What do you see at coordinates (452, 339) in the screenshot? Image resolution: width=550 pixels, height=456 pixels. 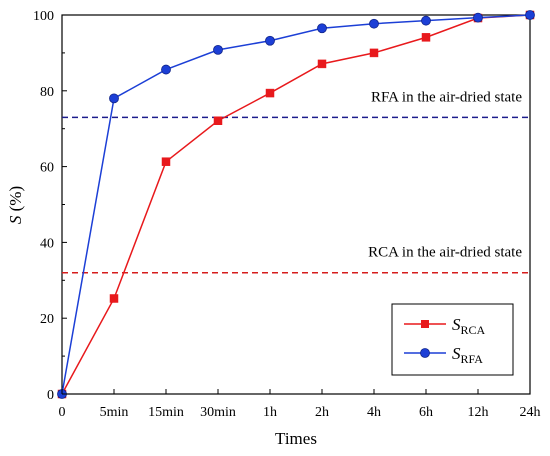 I see `legend-box` at bounding box center [452, 339].